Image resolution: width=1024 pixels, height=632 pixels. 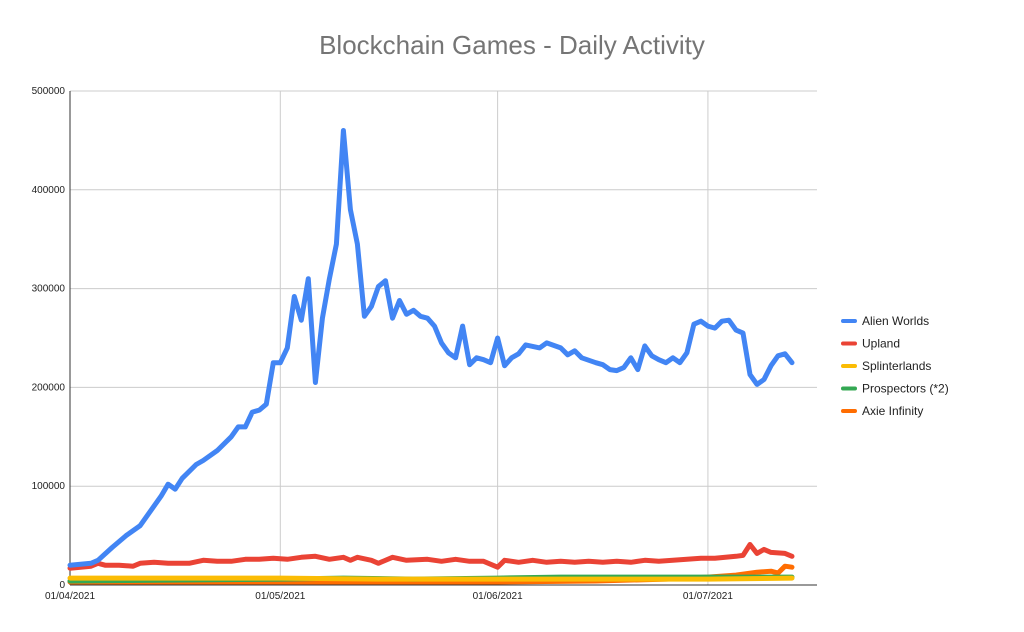 I want to click on x-tick-label: 01/04/2021, so click(x=70, y=596).